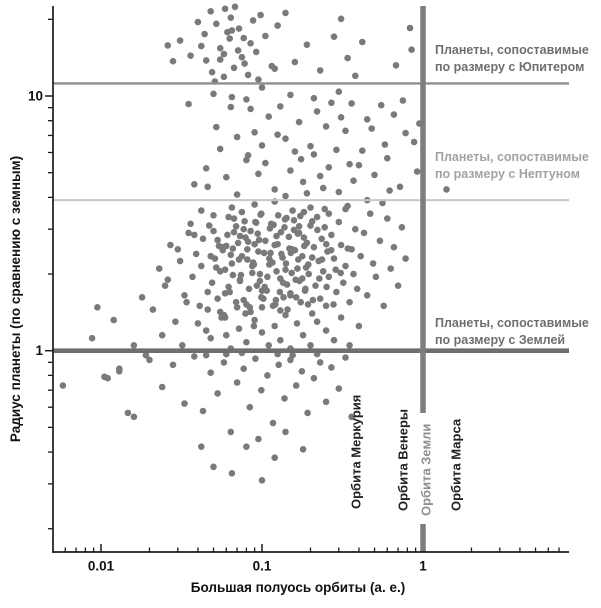  Describe the element at coordinates (356, 452) in the screenshot. I see `mercury-orbit-label: Орбита Меркурия` at that location.